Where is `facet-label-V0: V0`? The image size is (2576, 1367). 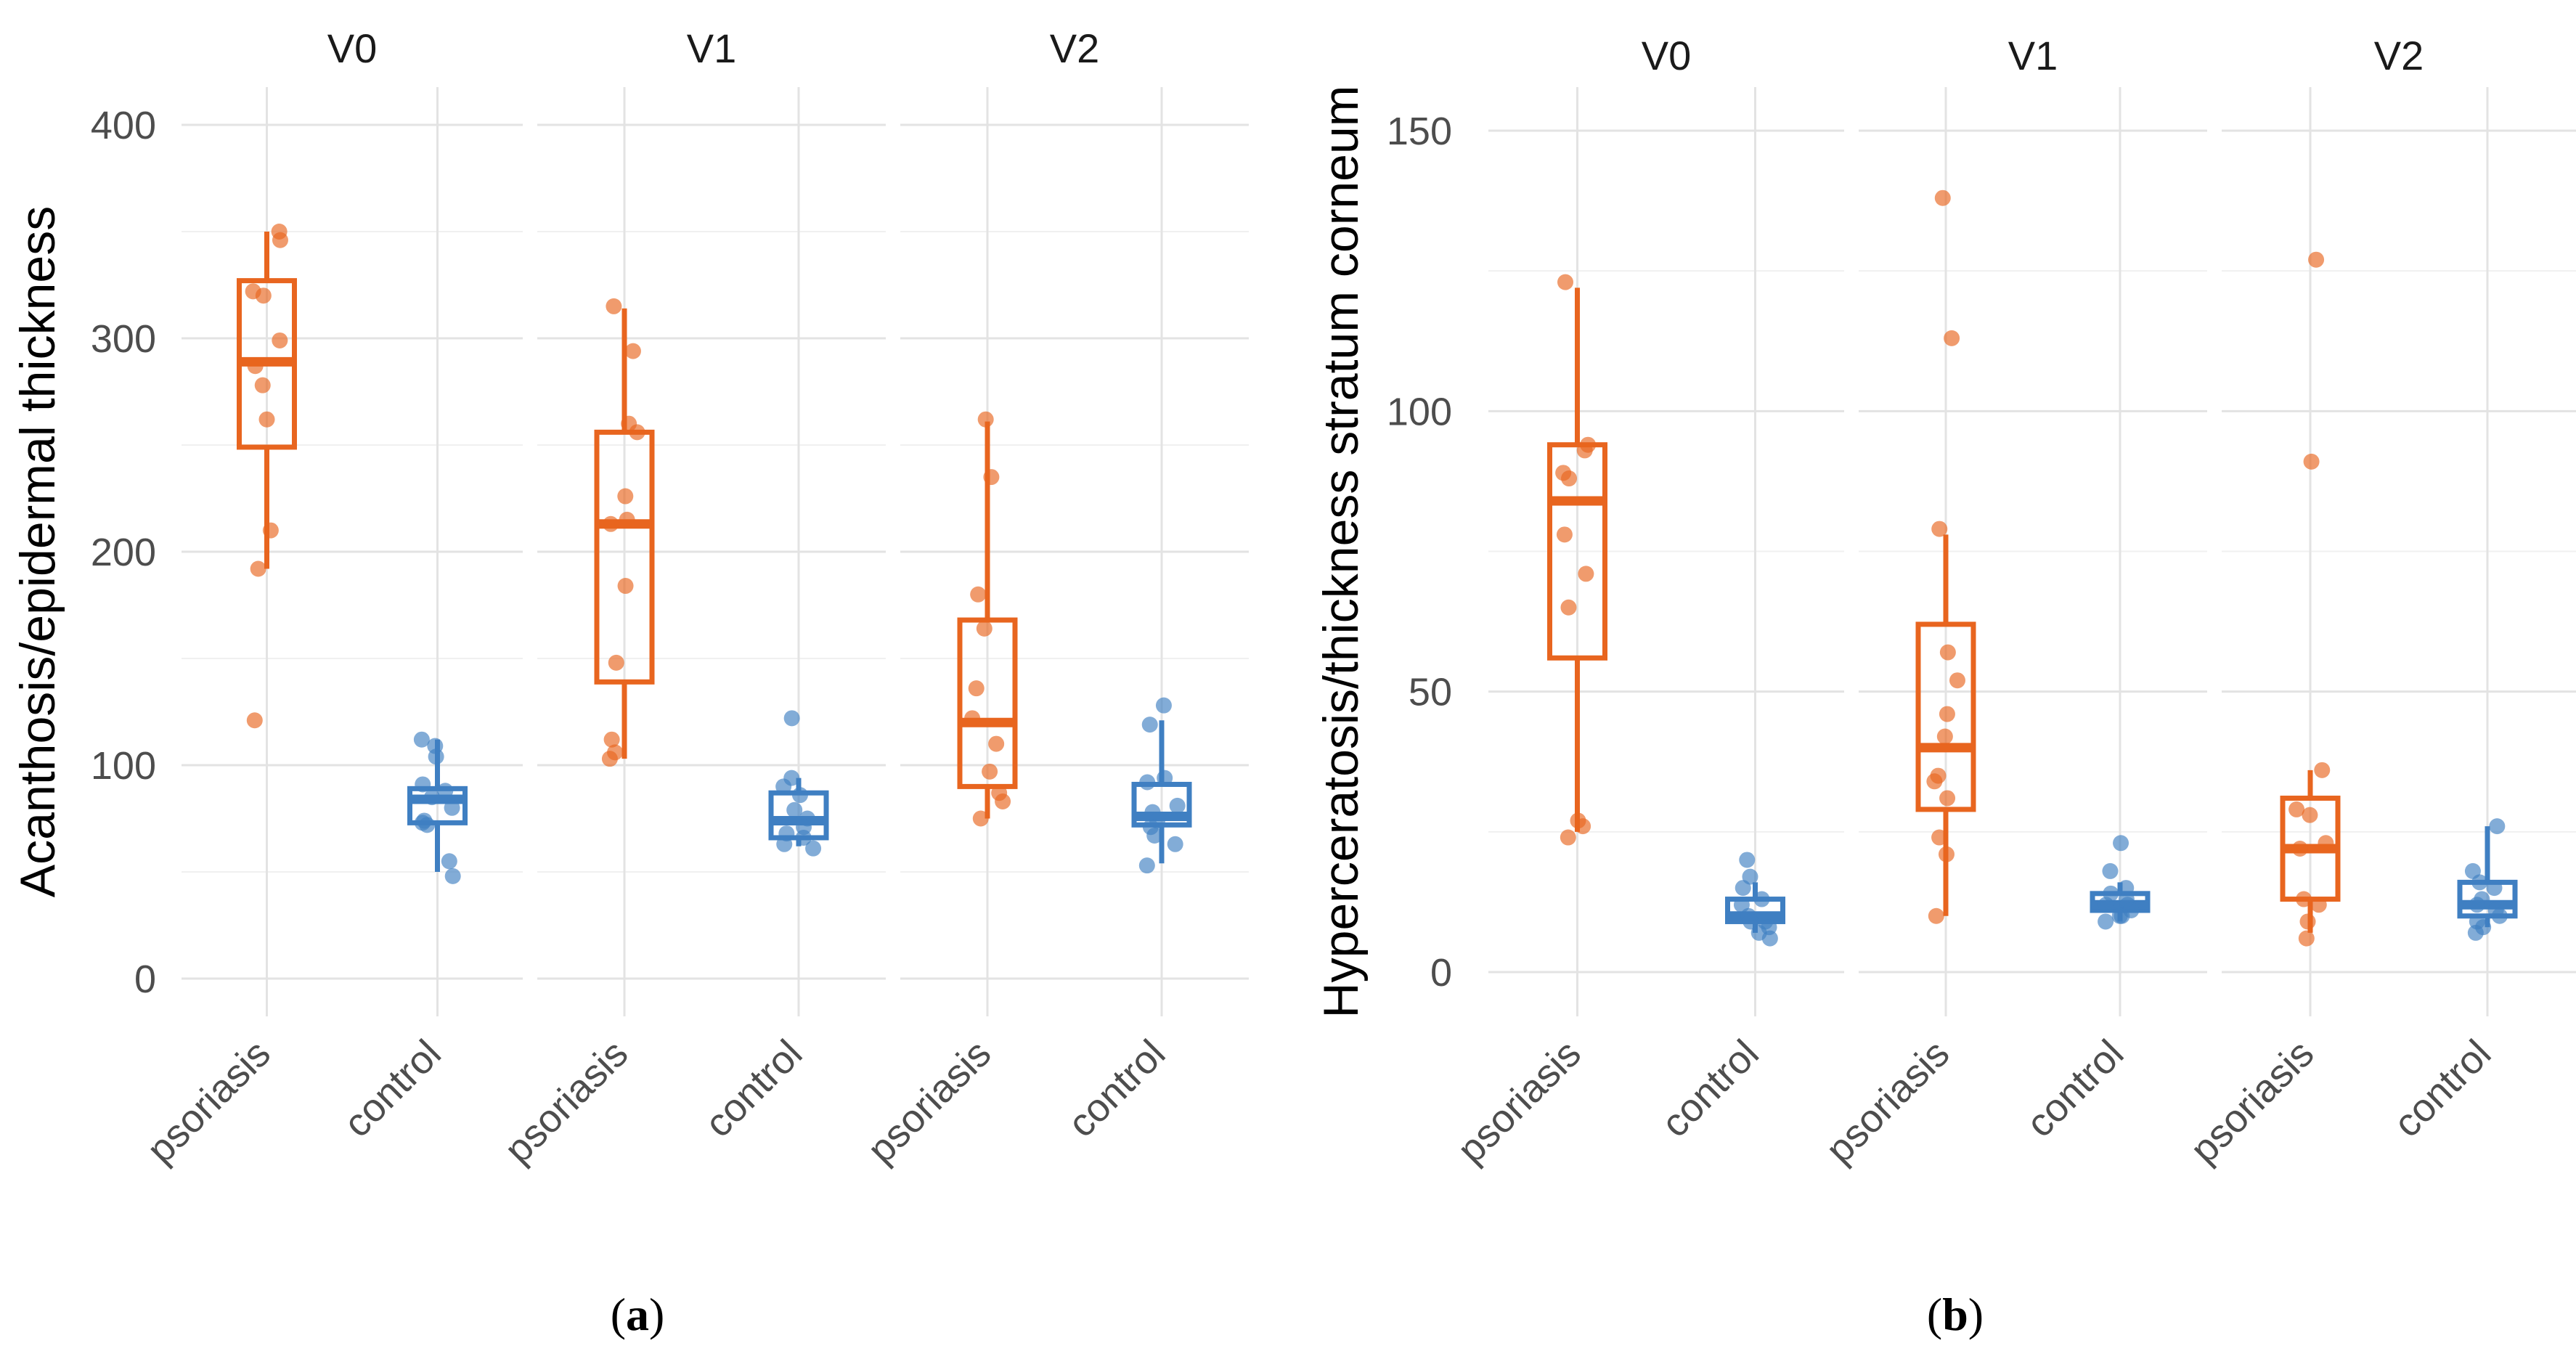 facet-label-V0: V0 is located at coordinates (1667, 55).